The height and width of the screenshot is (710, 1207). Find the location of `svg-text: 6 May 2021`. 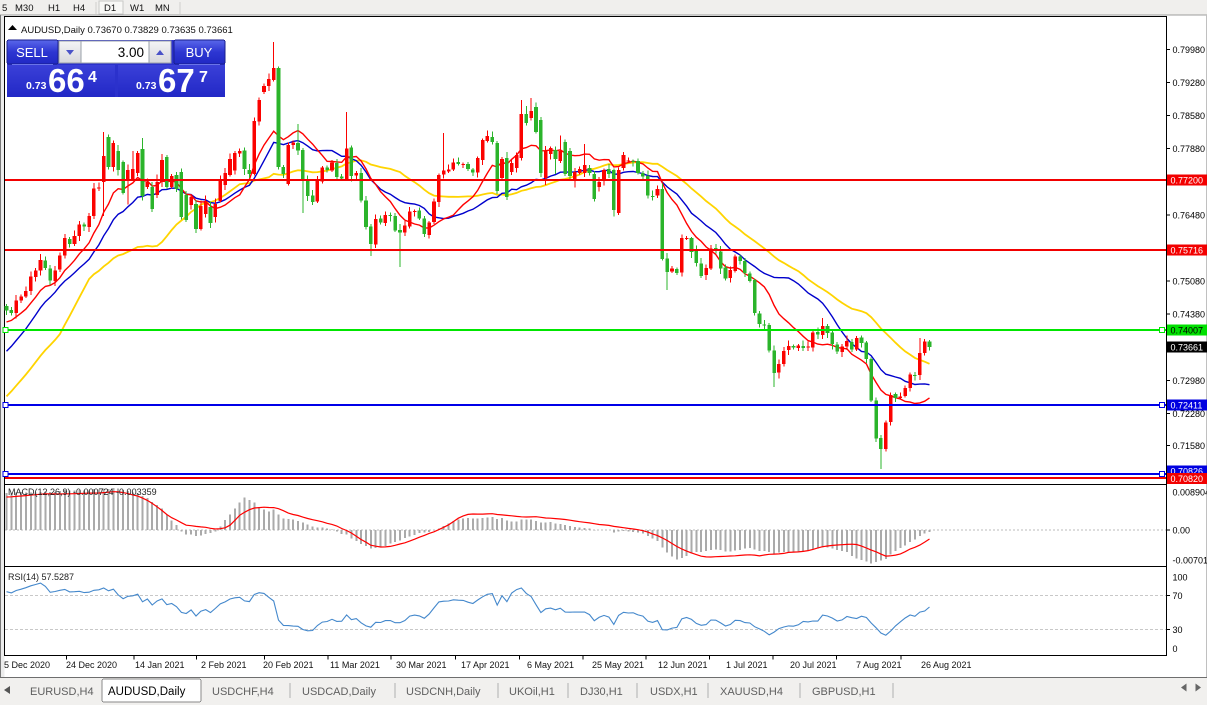

svg-text: 6 May 2021 is located at coordinates (550, 665).